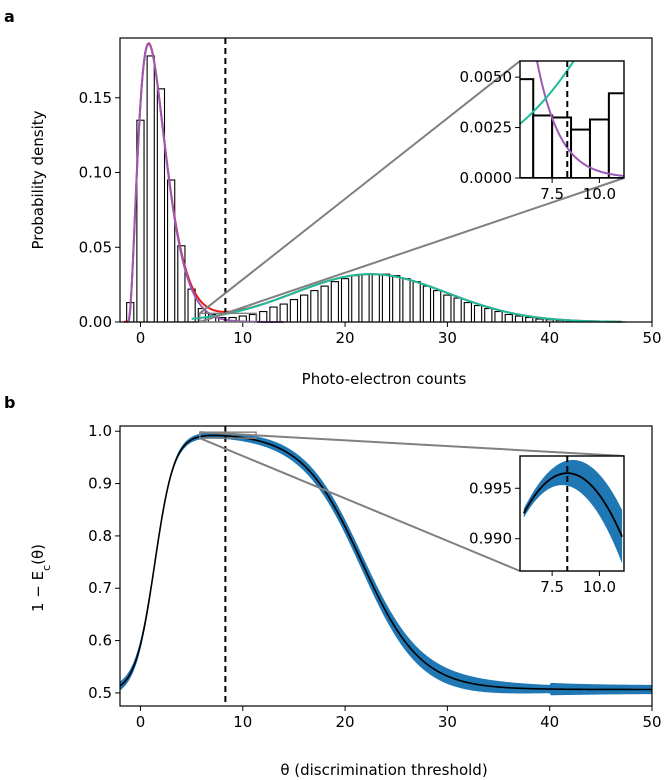 The width and height of the screenshot is (664, 780). What do you see at coordinates (383, 770) in the screenshot?
I see `panel-b-xlabel: θ (discrimination threshold)` at bounding box center [383, 770].